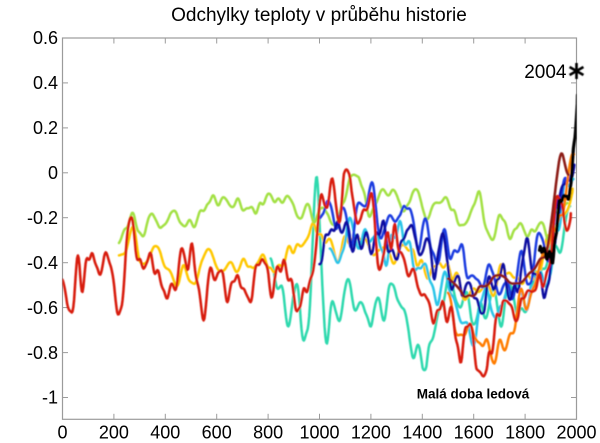  What do you see at coordinates (319, 433) in the screenshot?
I see `svg-text: 1000` at bounding box center [319, 433].